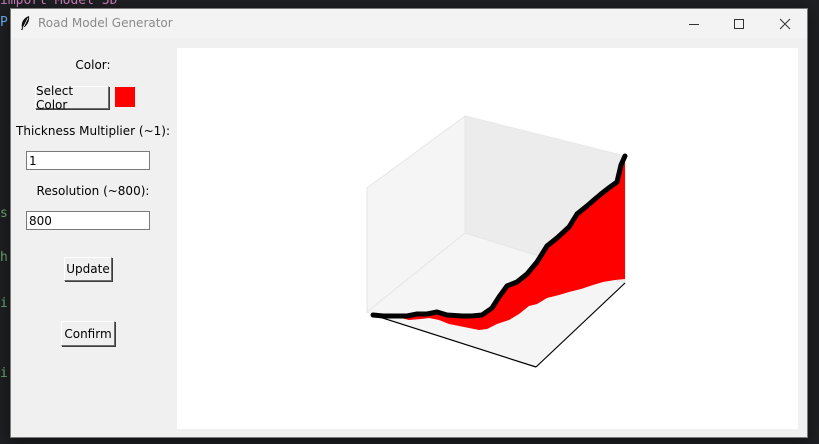 The image size is (819, 444). I want to click on close-icon, so click(785, 24).